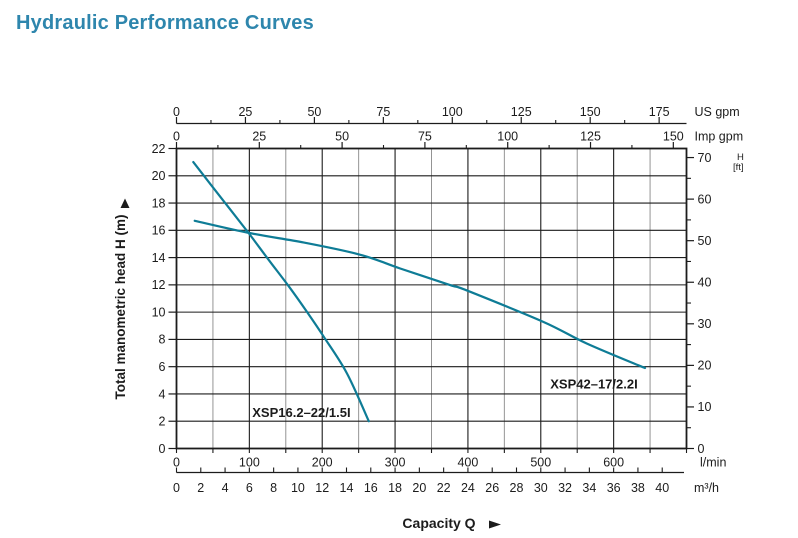 The width and height of the screenshot is (798, 538). I want to click on m3h-tick-label: 26, so click(492, 488).